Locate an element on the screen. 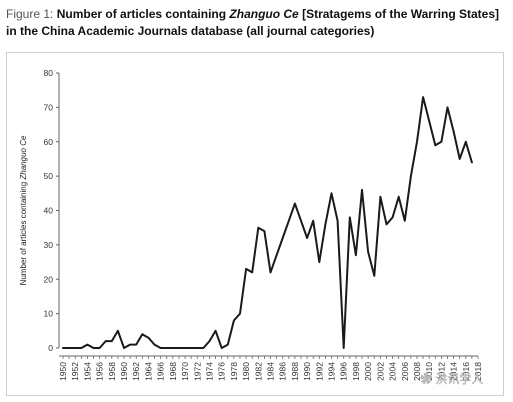  y-axis-label: Number of articles containing Zhanguo Ce is located at coordinates (23, 210).